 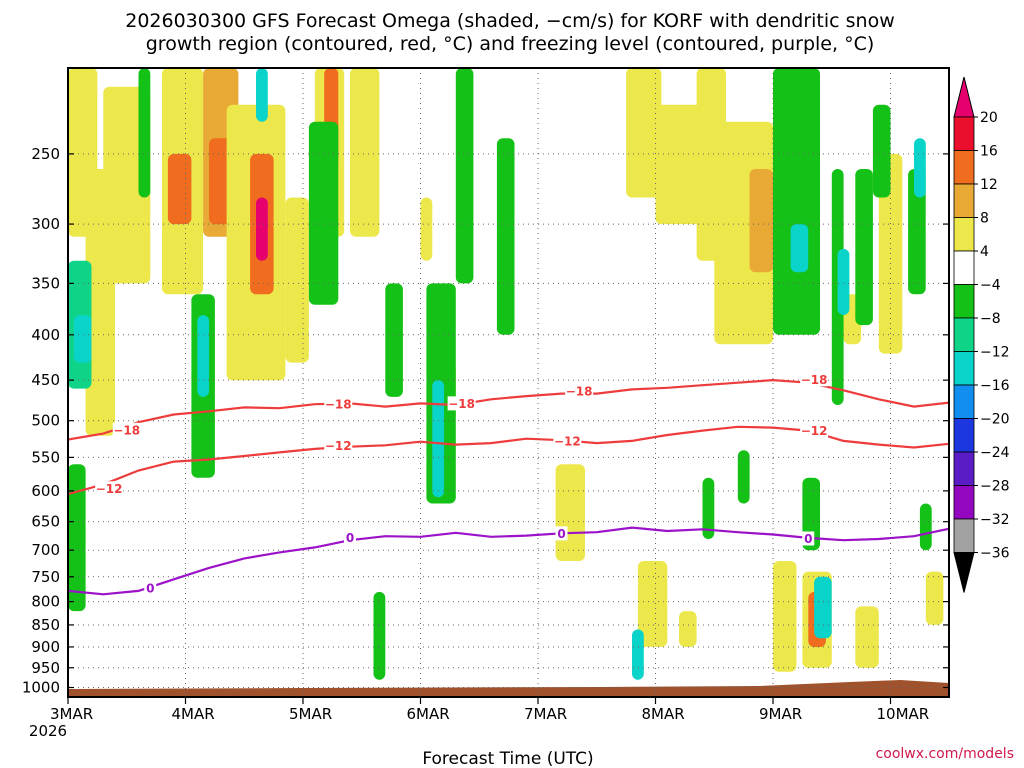 I want to click on y-tick-label-450: 450, so click(x=45, y=380).